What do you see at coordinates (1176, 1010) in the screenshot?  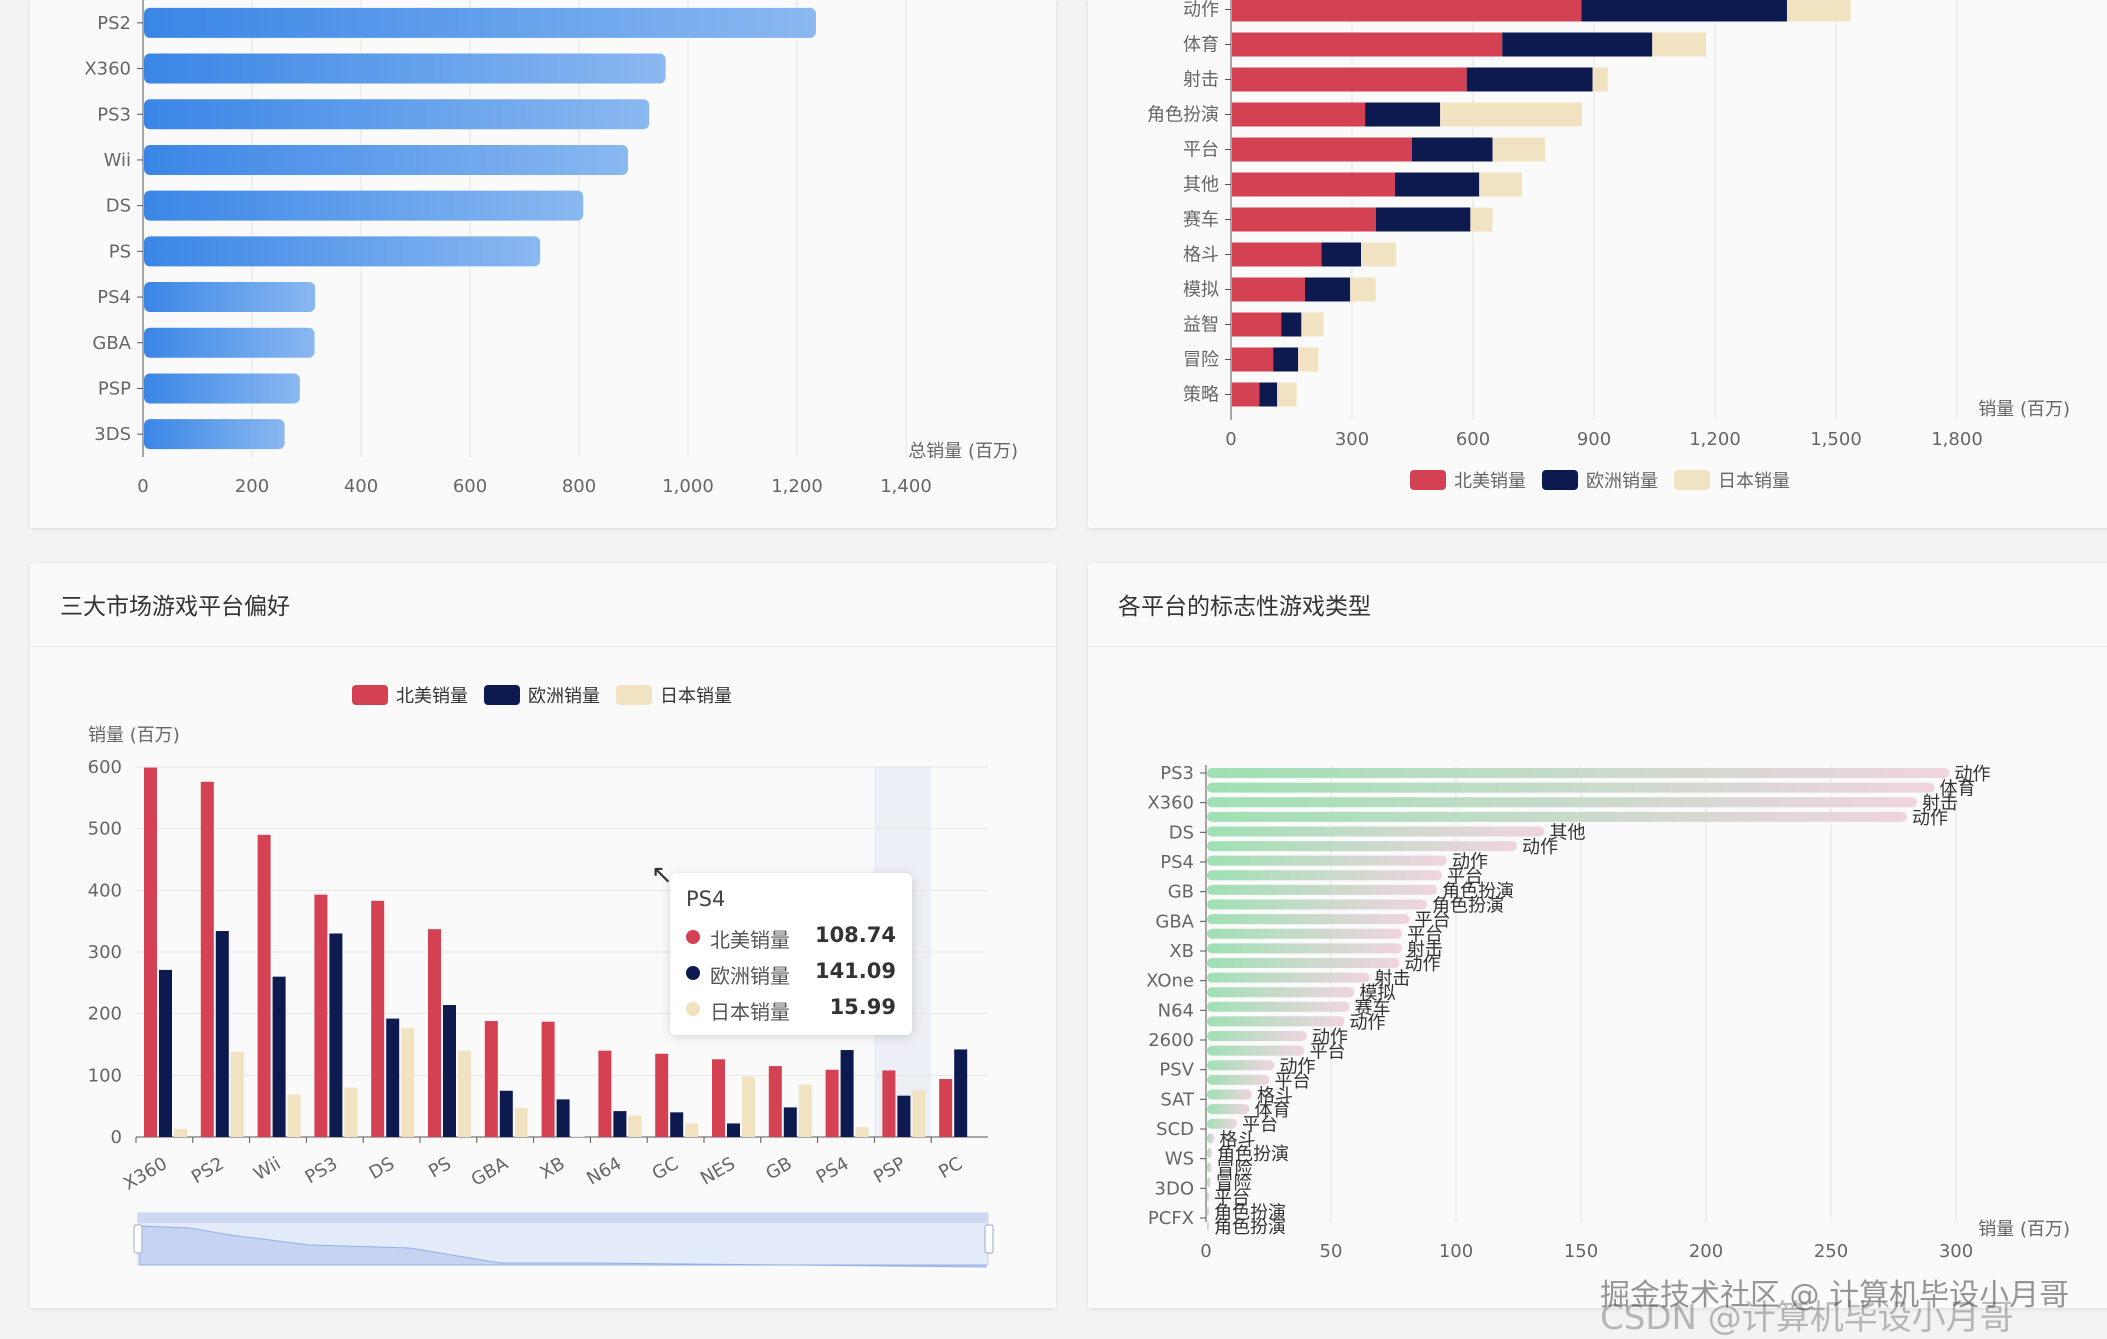 I see `y-tick-label: N64` at bounding box center [1176, 1010].